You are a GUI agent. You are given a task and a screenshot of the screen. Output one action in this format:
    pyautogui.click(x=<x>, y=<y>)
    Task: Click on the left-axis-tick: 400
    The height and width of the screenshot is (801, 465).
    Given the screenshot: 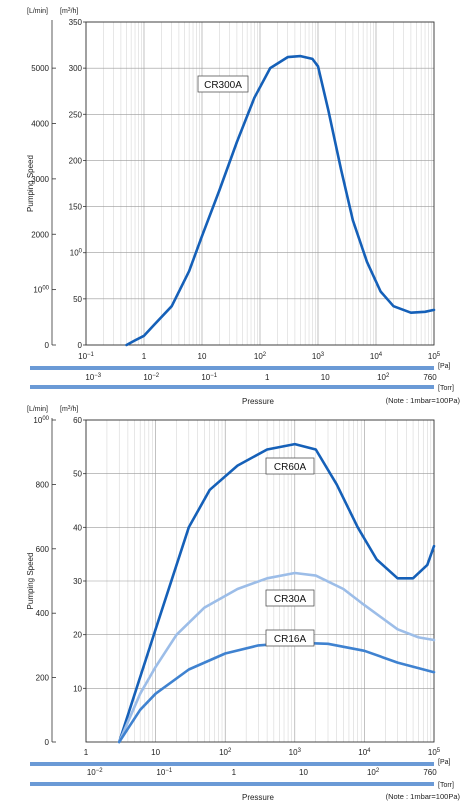 What is the action you would take?
    pyautogui.click(x=43, y=613)
    